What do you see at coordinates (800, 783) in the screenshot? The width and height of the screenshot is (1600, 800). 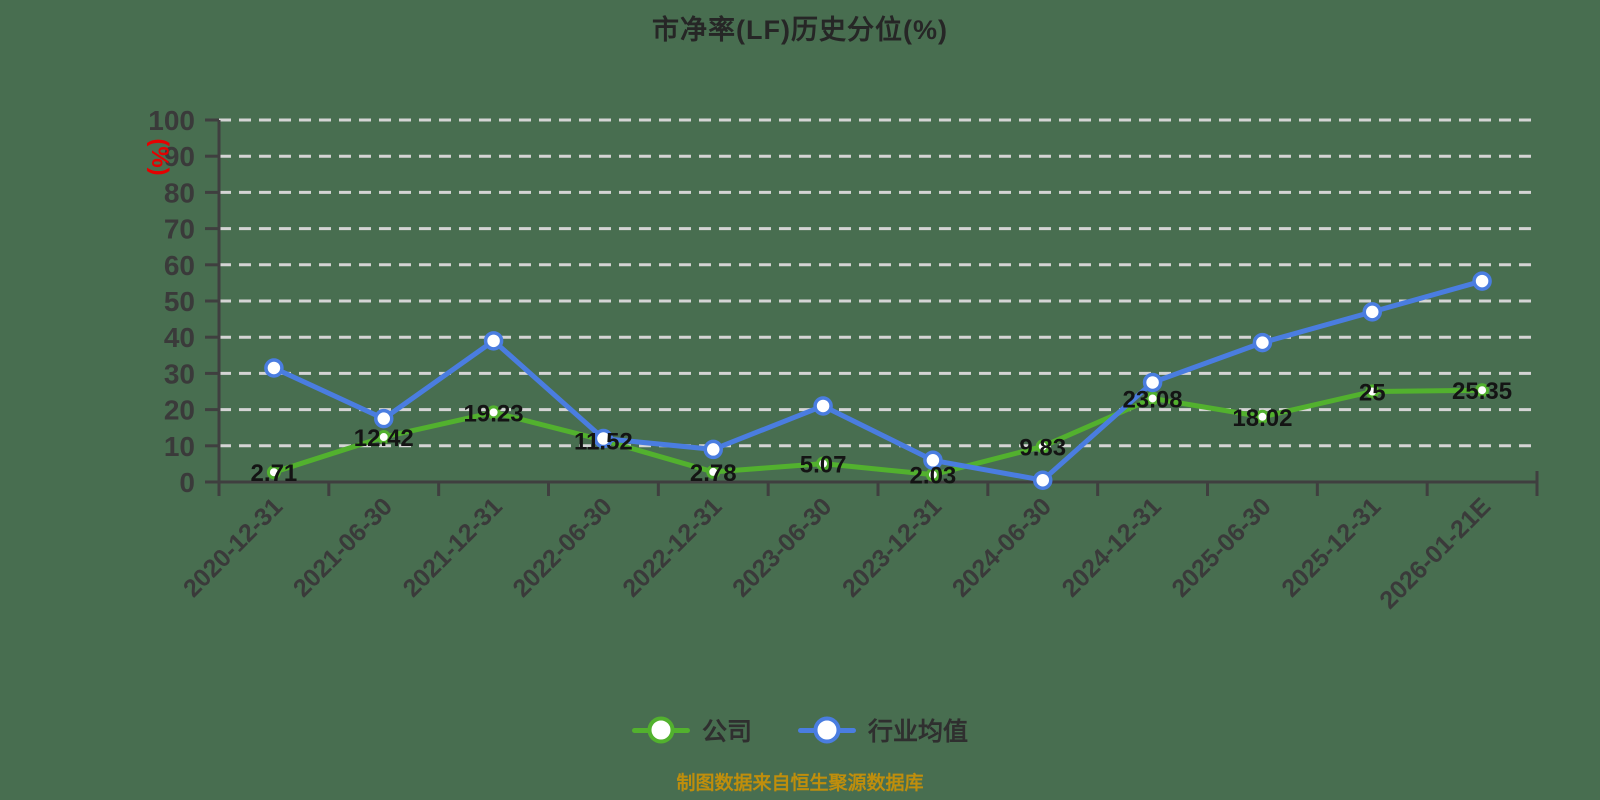 I see `data-source-note: 制图数据来自恒生聚源数据库` at bounding box center [800, 783].